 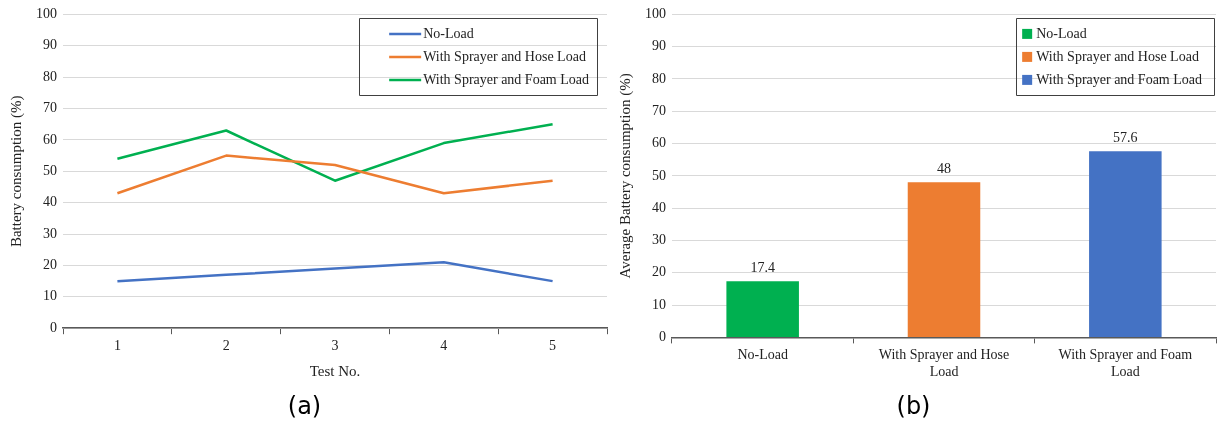 I want to click on data-label: 48, so click(x=944, y=169).